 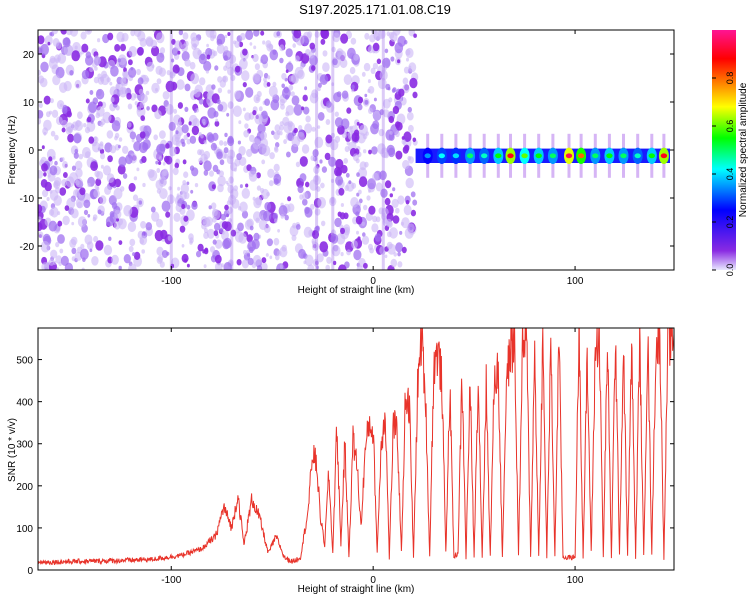 What do you see at coordinates (609, 156) in the screenshot?
I see `signal-peak` at bounding box center [609, 156].